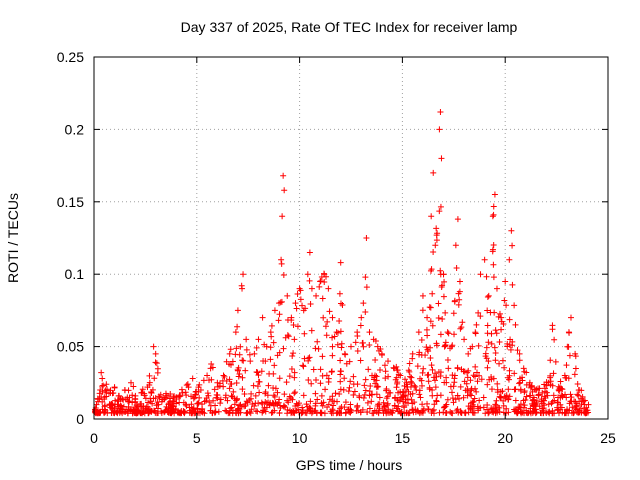 The width and height of the screenshot is (640, 480). Describe the element at coordinates (70, 202) in the screenshot. I see `y-tick-label: 0.15` at that location.